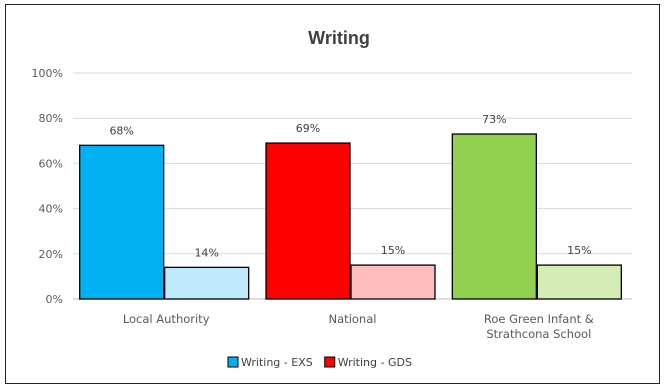  Describe the element at coordinates (51, 209) in the screenshot. I see `y-tick-label: 40%` at that location.